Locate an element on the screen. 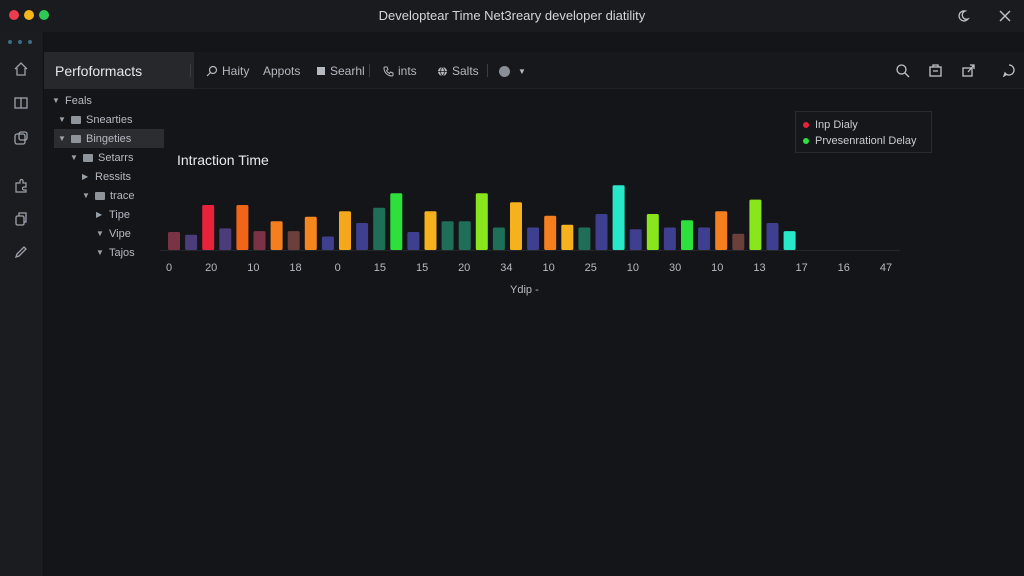  toolbar-item-searhl: Searhl is located at coordinates (340, 71).